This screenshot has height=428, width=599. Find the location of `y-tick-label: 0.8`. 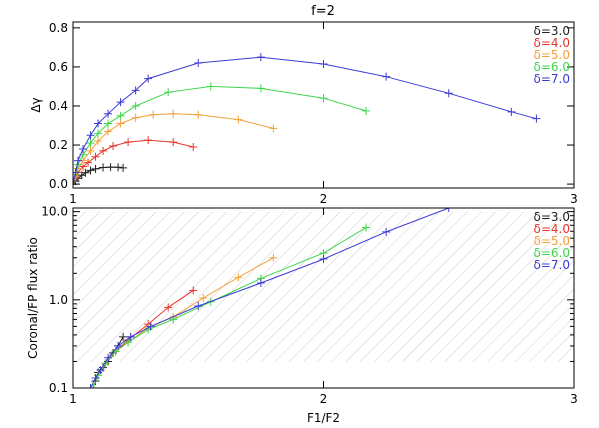

y-tick-label: 0.8 is located at coordinates (58, 28).